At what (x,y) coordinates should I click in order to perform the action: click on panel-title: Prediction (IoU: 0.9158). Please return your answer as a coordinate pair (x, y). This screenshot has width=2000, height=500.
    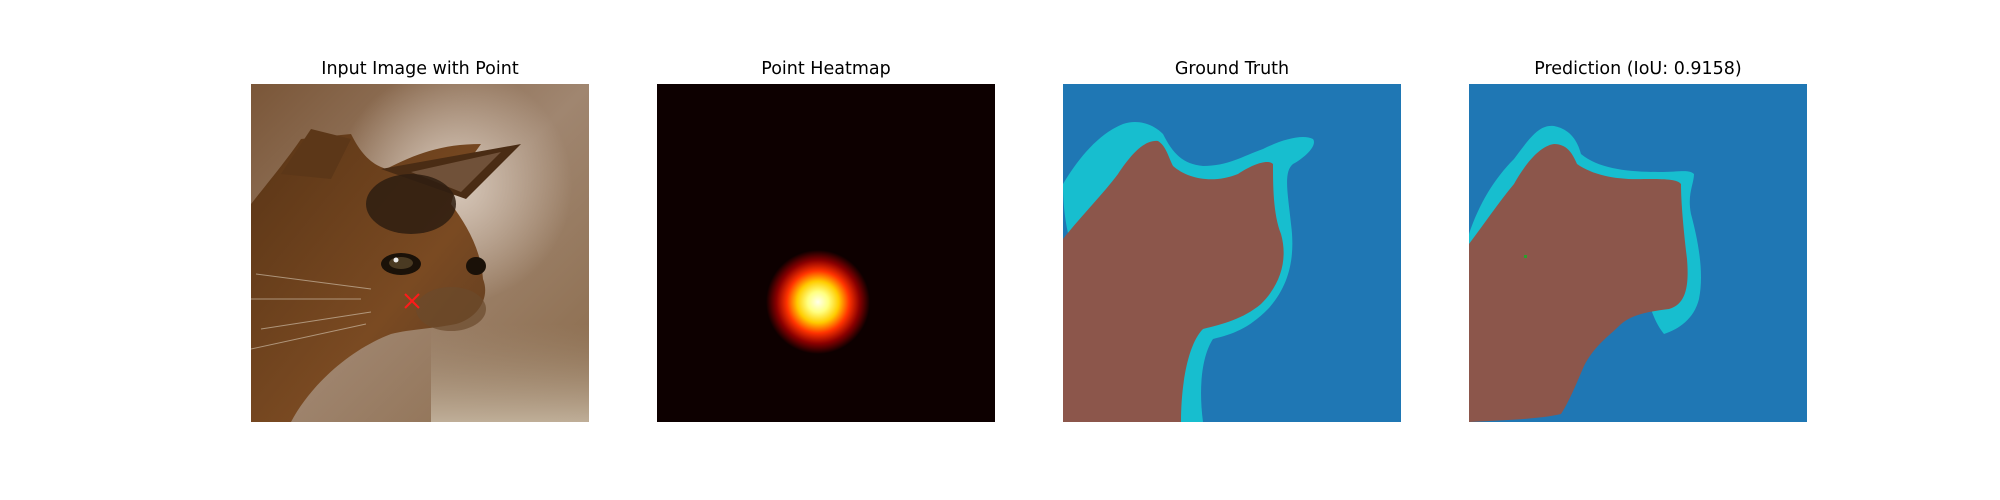
    Looking at the image, I should click on (1638, 69).